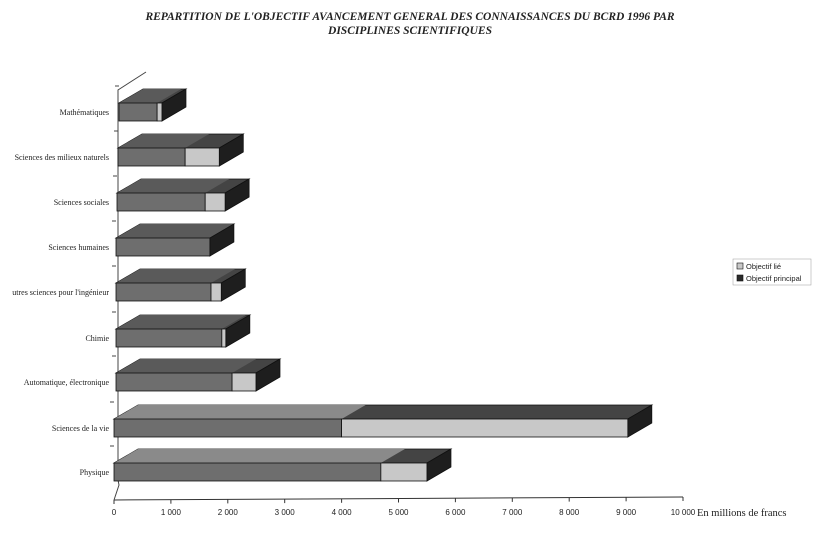 This screenshot has height=543, width=820. What do you see at coordinates (60, 292) in the screenshot?
I see `category-label: utres sciences pour l'ingénieur` at bounding box center [60, 292].